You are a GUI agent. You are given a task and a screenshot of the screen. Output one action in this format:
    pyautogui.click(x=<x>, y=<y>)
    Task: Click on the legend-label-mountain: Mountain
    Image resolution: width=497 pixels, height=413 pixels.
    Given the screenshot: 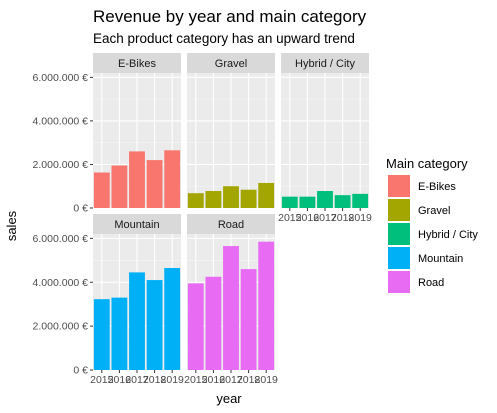 What is the action you would take?
    pyautogui.click(x=440, y=259)
    